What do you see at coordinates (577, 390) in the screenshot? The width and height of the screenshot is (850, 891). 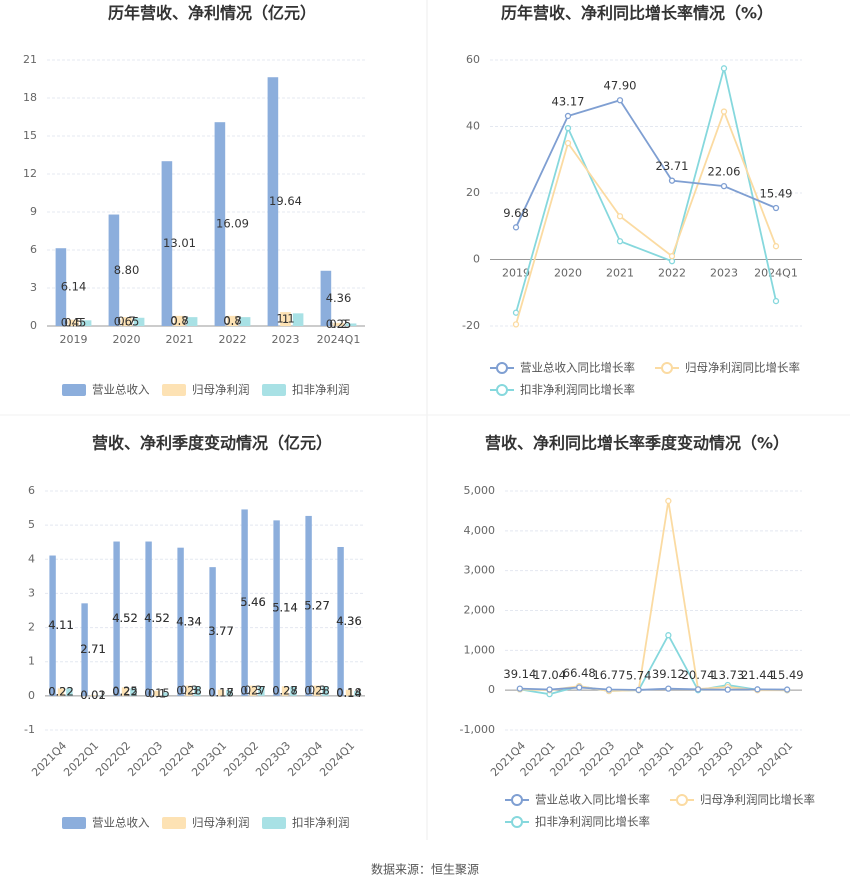 I see `legend-label: 扣非净利润同比增长率` at bounding box center [577, 390].